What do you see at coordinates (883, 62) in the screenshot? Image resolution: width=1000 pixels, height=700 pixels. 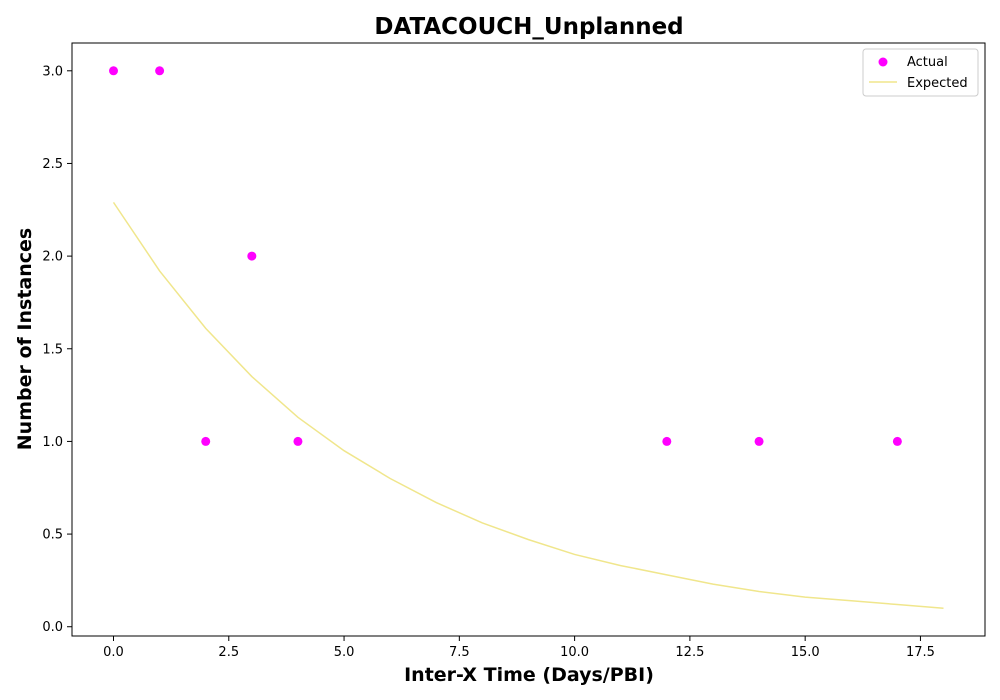 I see `legend-marker-actual` at bounding box center [883, 62].